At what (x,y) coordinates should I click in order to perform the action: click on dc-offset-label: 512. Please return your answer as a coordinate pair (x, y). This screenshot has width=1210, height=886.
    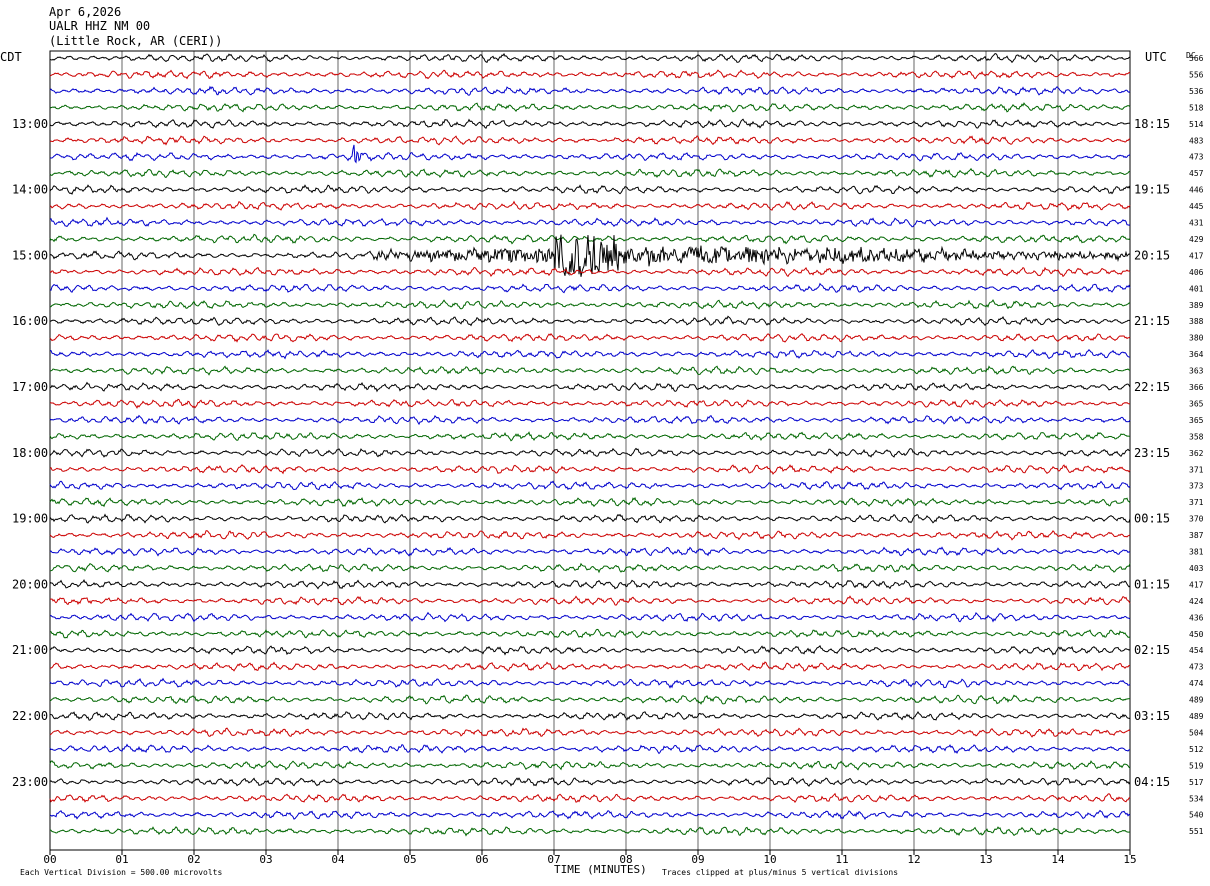
    Looking at the image, I should click on (1196, 749).